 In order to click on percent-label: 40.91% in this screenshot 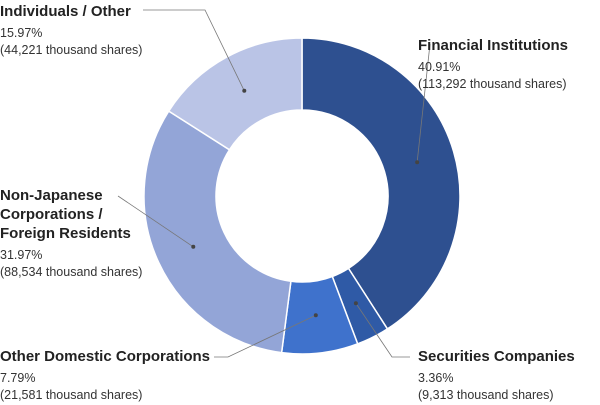, I will do `click(439, 67)`.